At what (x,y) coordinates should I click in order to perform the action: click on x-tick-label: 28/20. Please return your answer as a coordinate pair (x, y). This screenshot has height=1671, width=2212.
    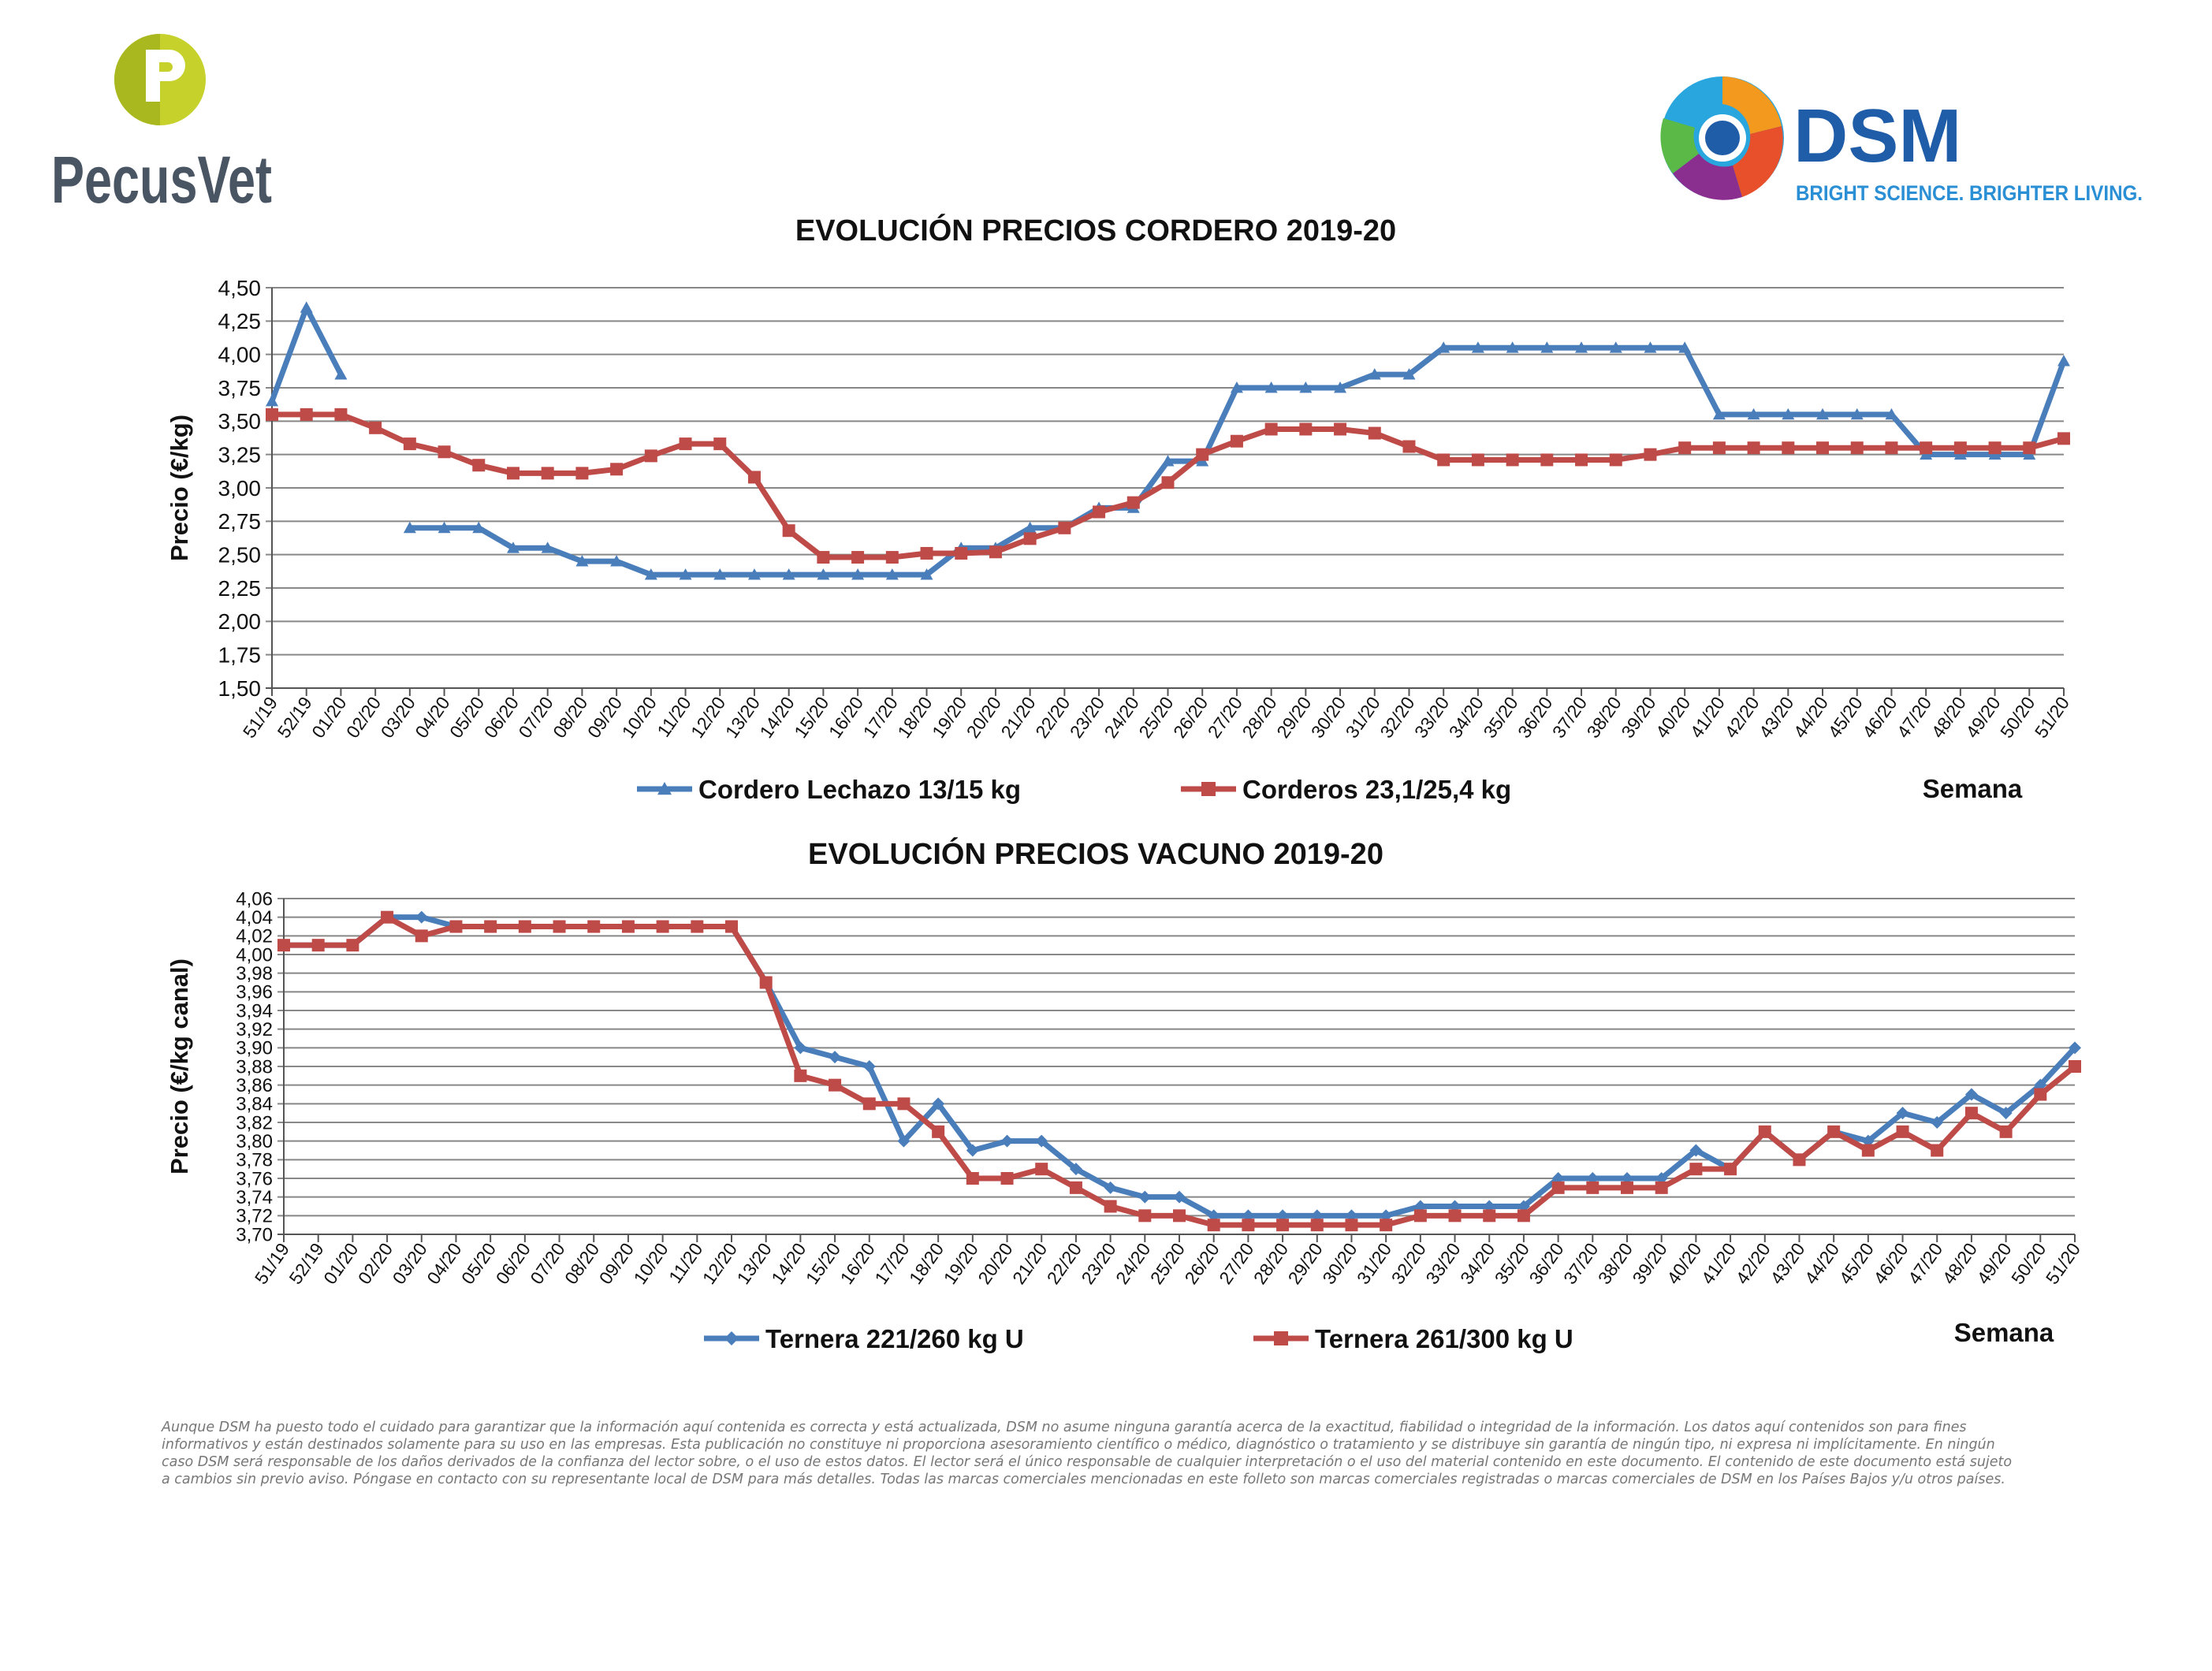
    Looking at the image, I should click on (1259, 718).